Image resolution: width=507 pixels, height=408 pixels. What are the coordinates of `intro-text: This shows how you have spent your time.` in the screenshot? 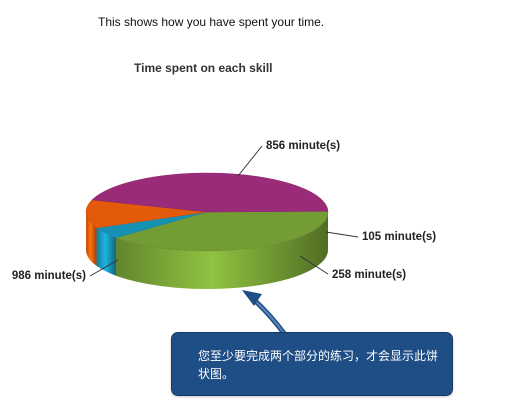 It's located at (211, 22).